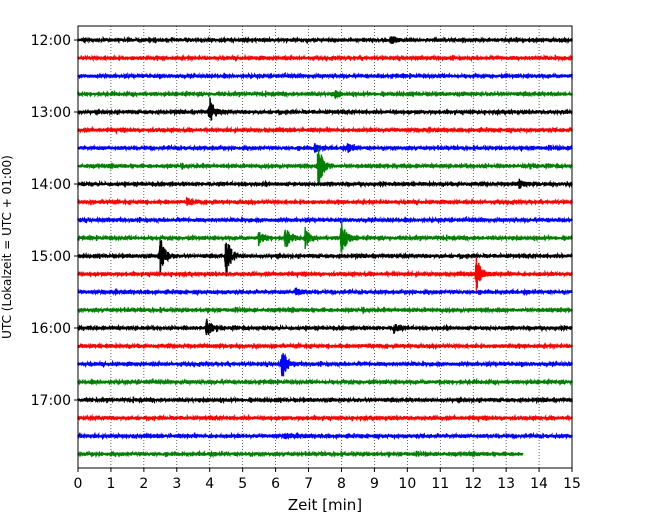 This screenshot has height=520, width=650. Describe the element at coordinates (440, 484) in the screenshot. I see `x-tick-label: 11` at that location.